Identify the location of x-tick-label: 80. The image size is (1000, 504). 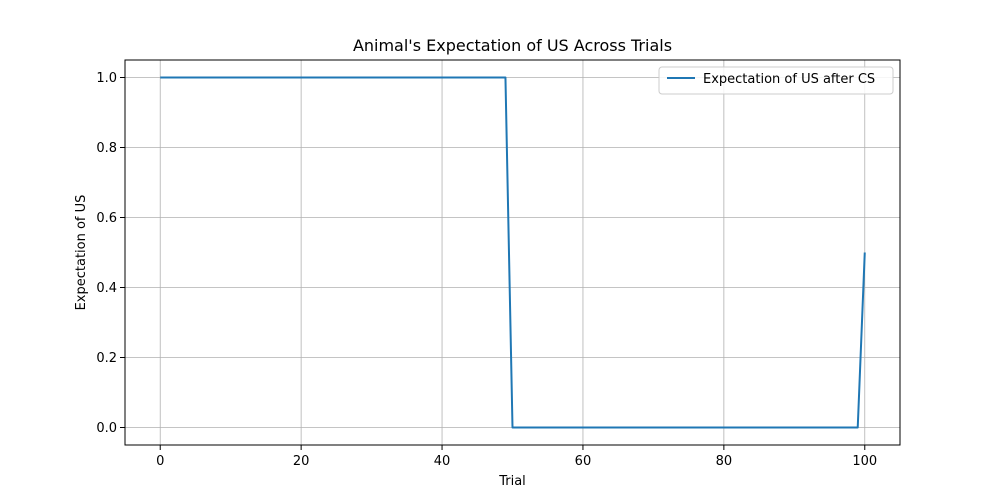
(724, 461).